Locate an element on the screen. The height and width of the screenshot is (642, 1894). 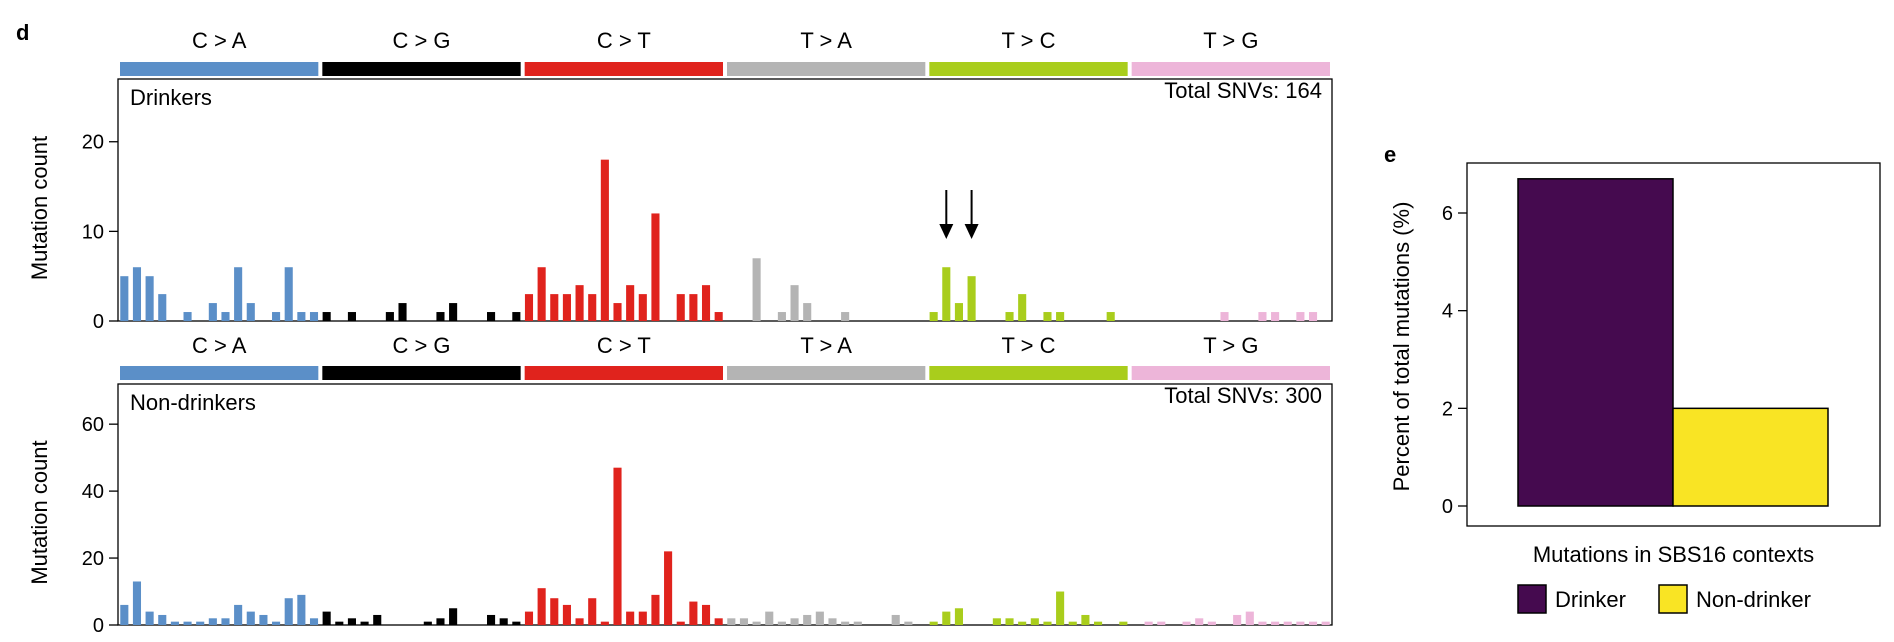
class-label: C > A is located at coordinates (219, 40).